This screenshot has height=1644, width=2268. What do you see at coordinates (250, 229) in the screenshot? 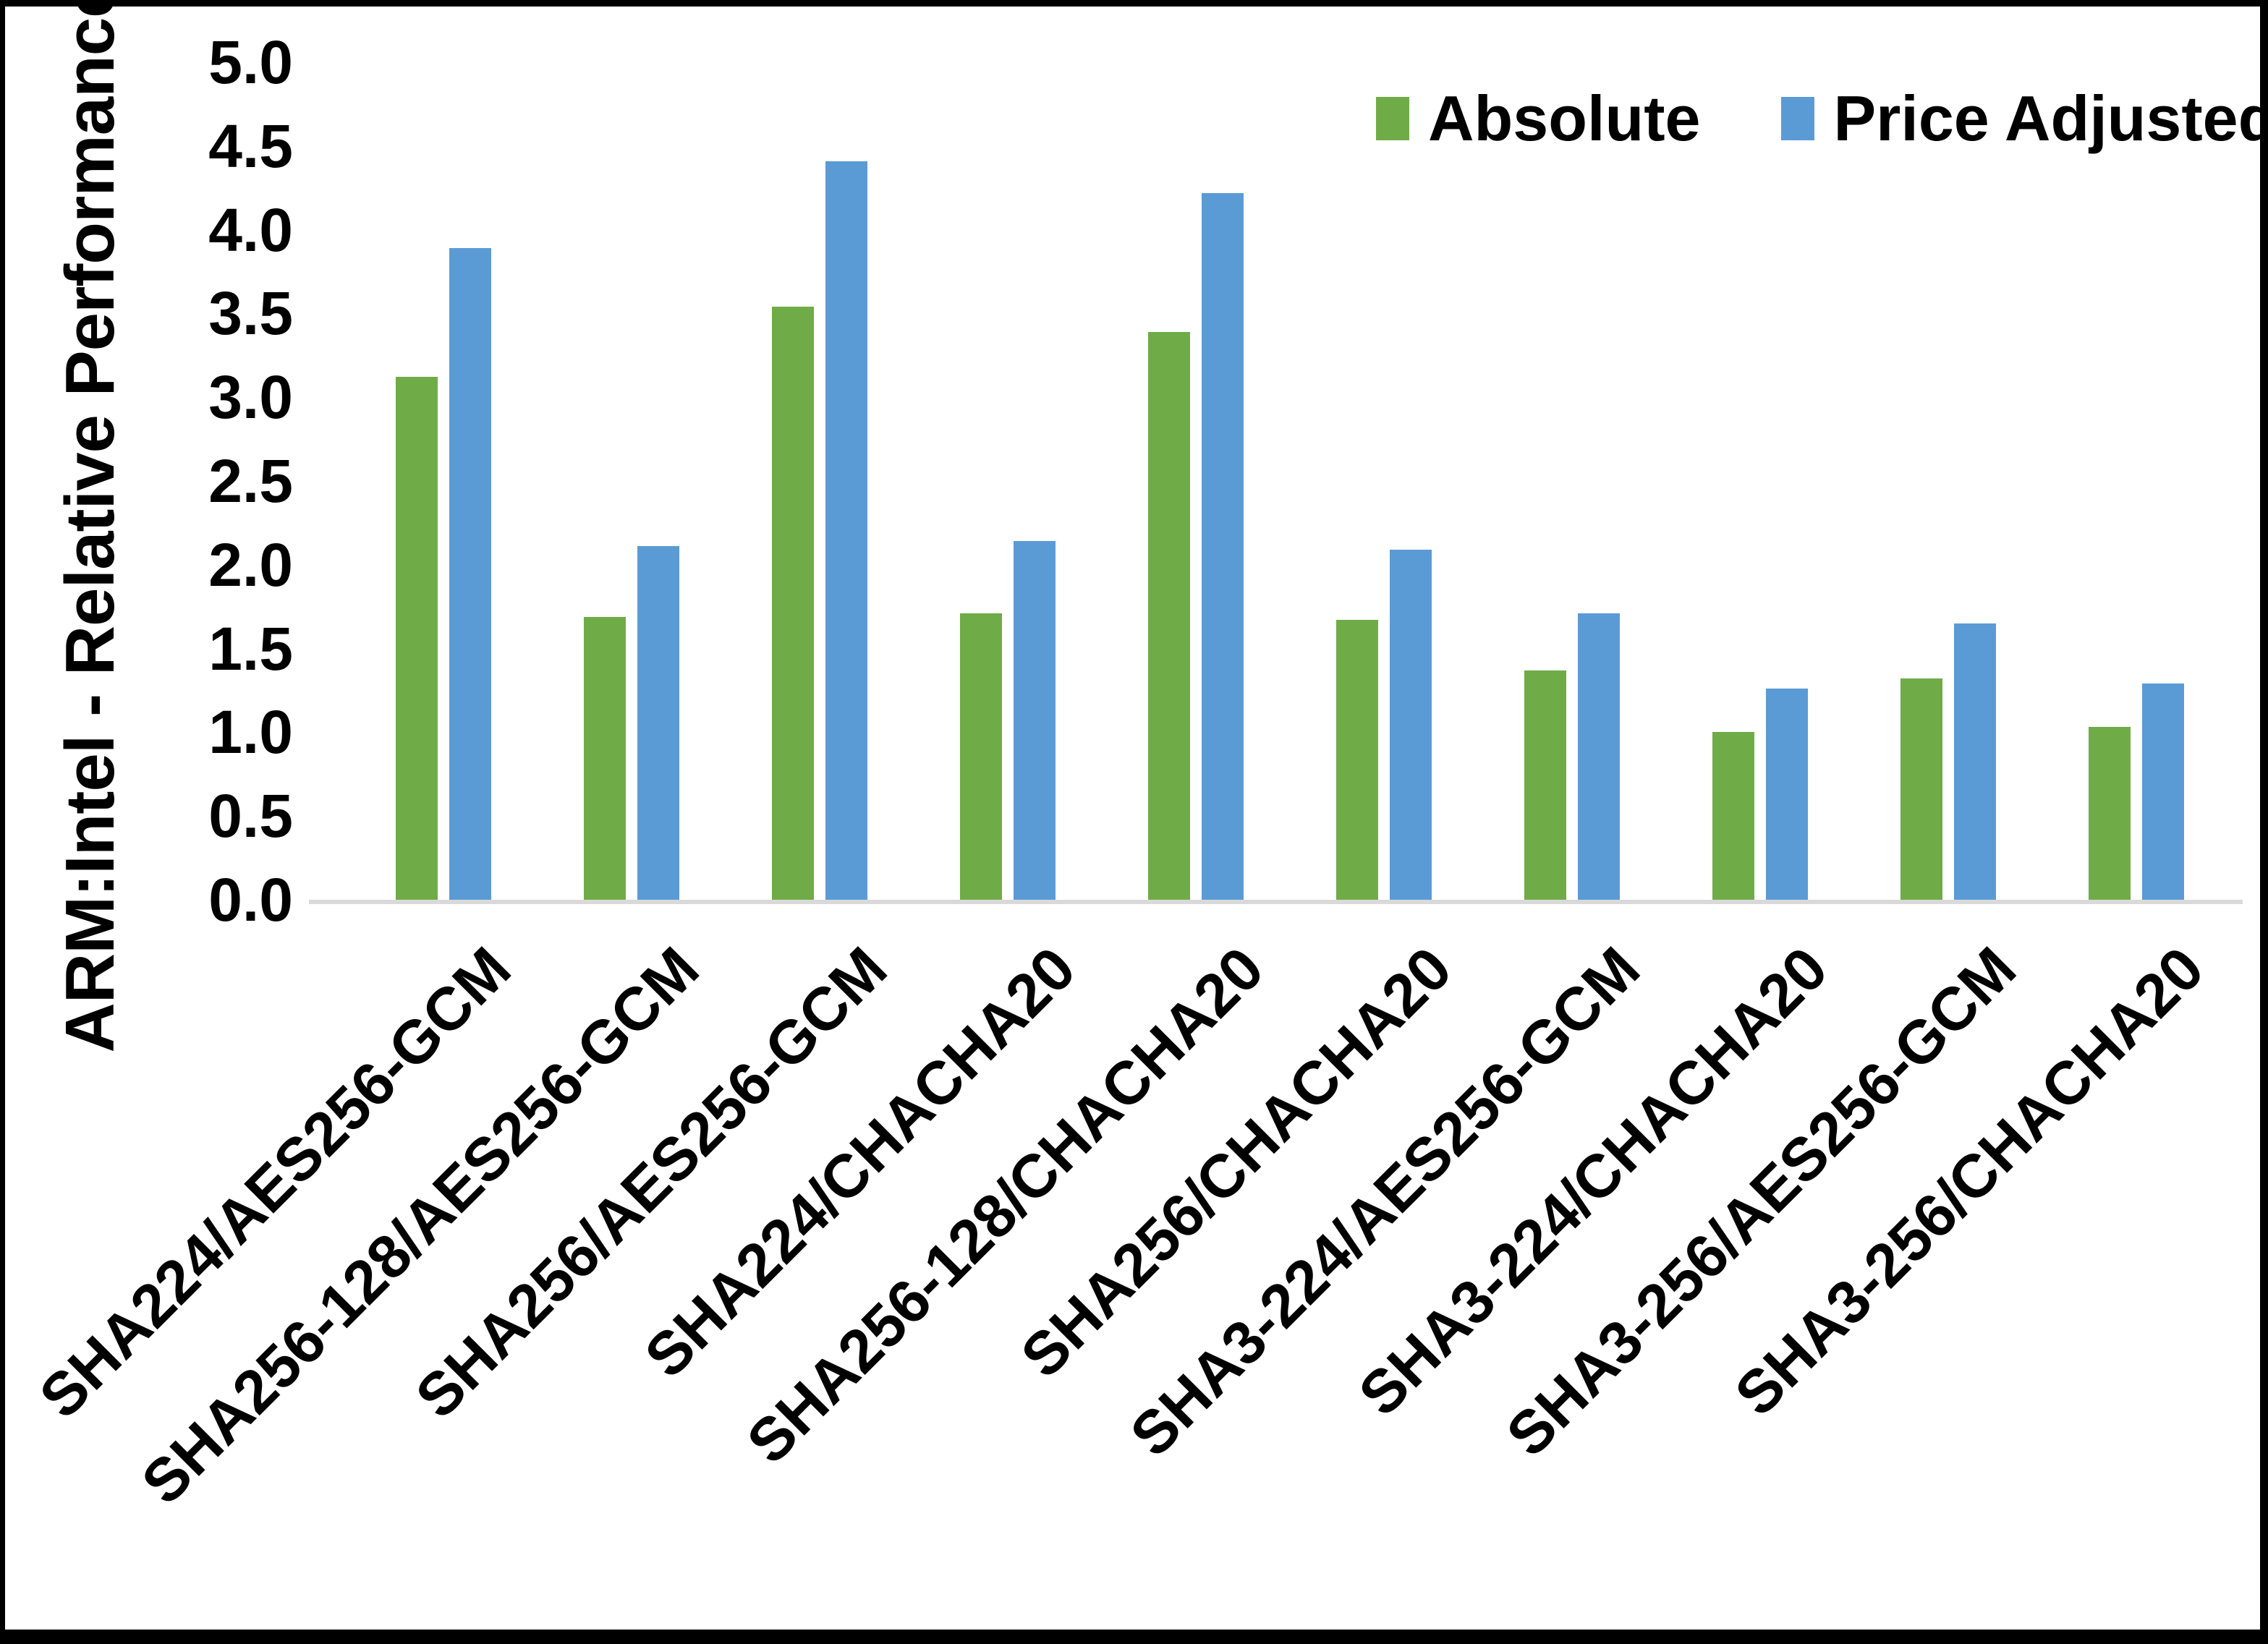
I see `y-tick-label: 4.0` at bounding box center [250, 229].